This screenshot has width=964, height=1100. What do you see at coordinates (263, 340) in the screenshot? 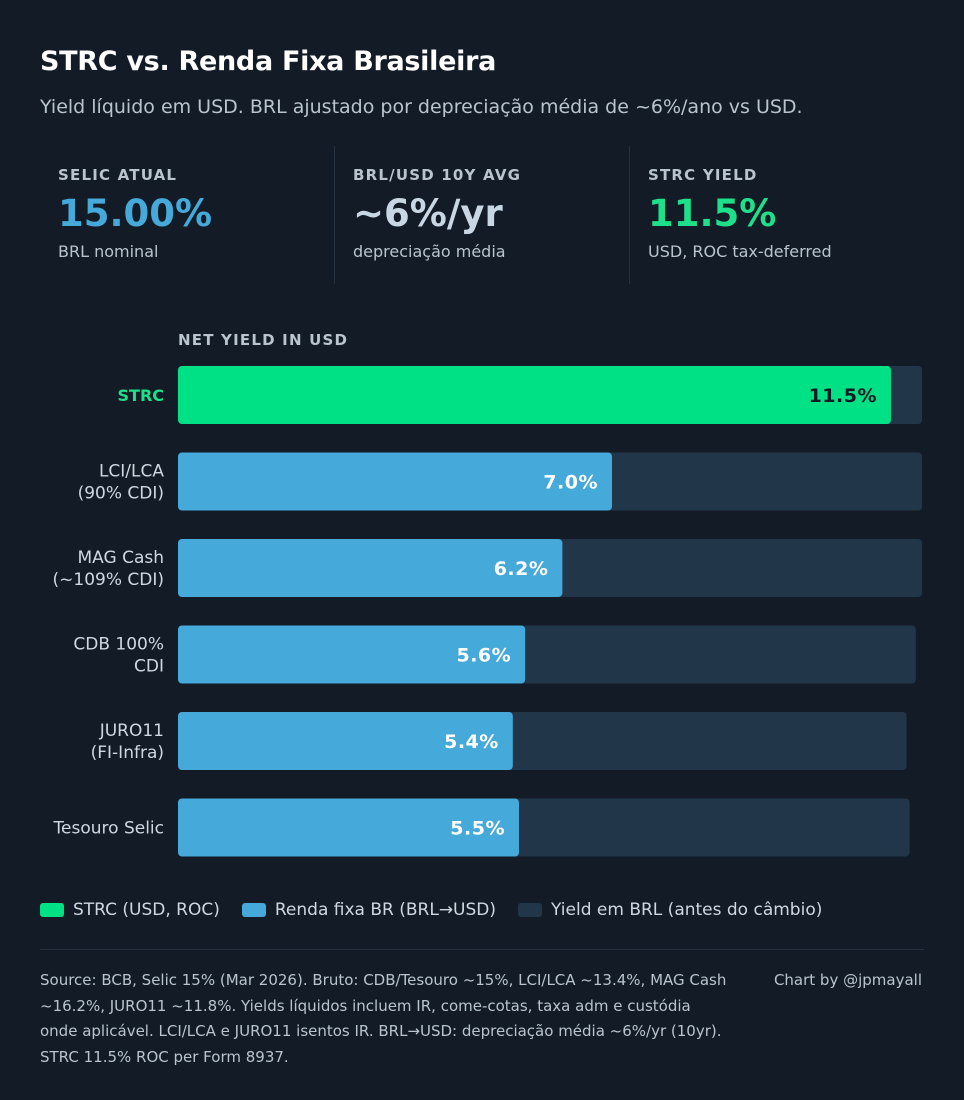
I see `chart-title: NET YIELD IN USD` at bounding box center [263, 340].